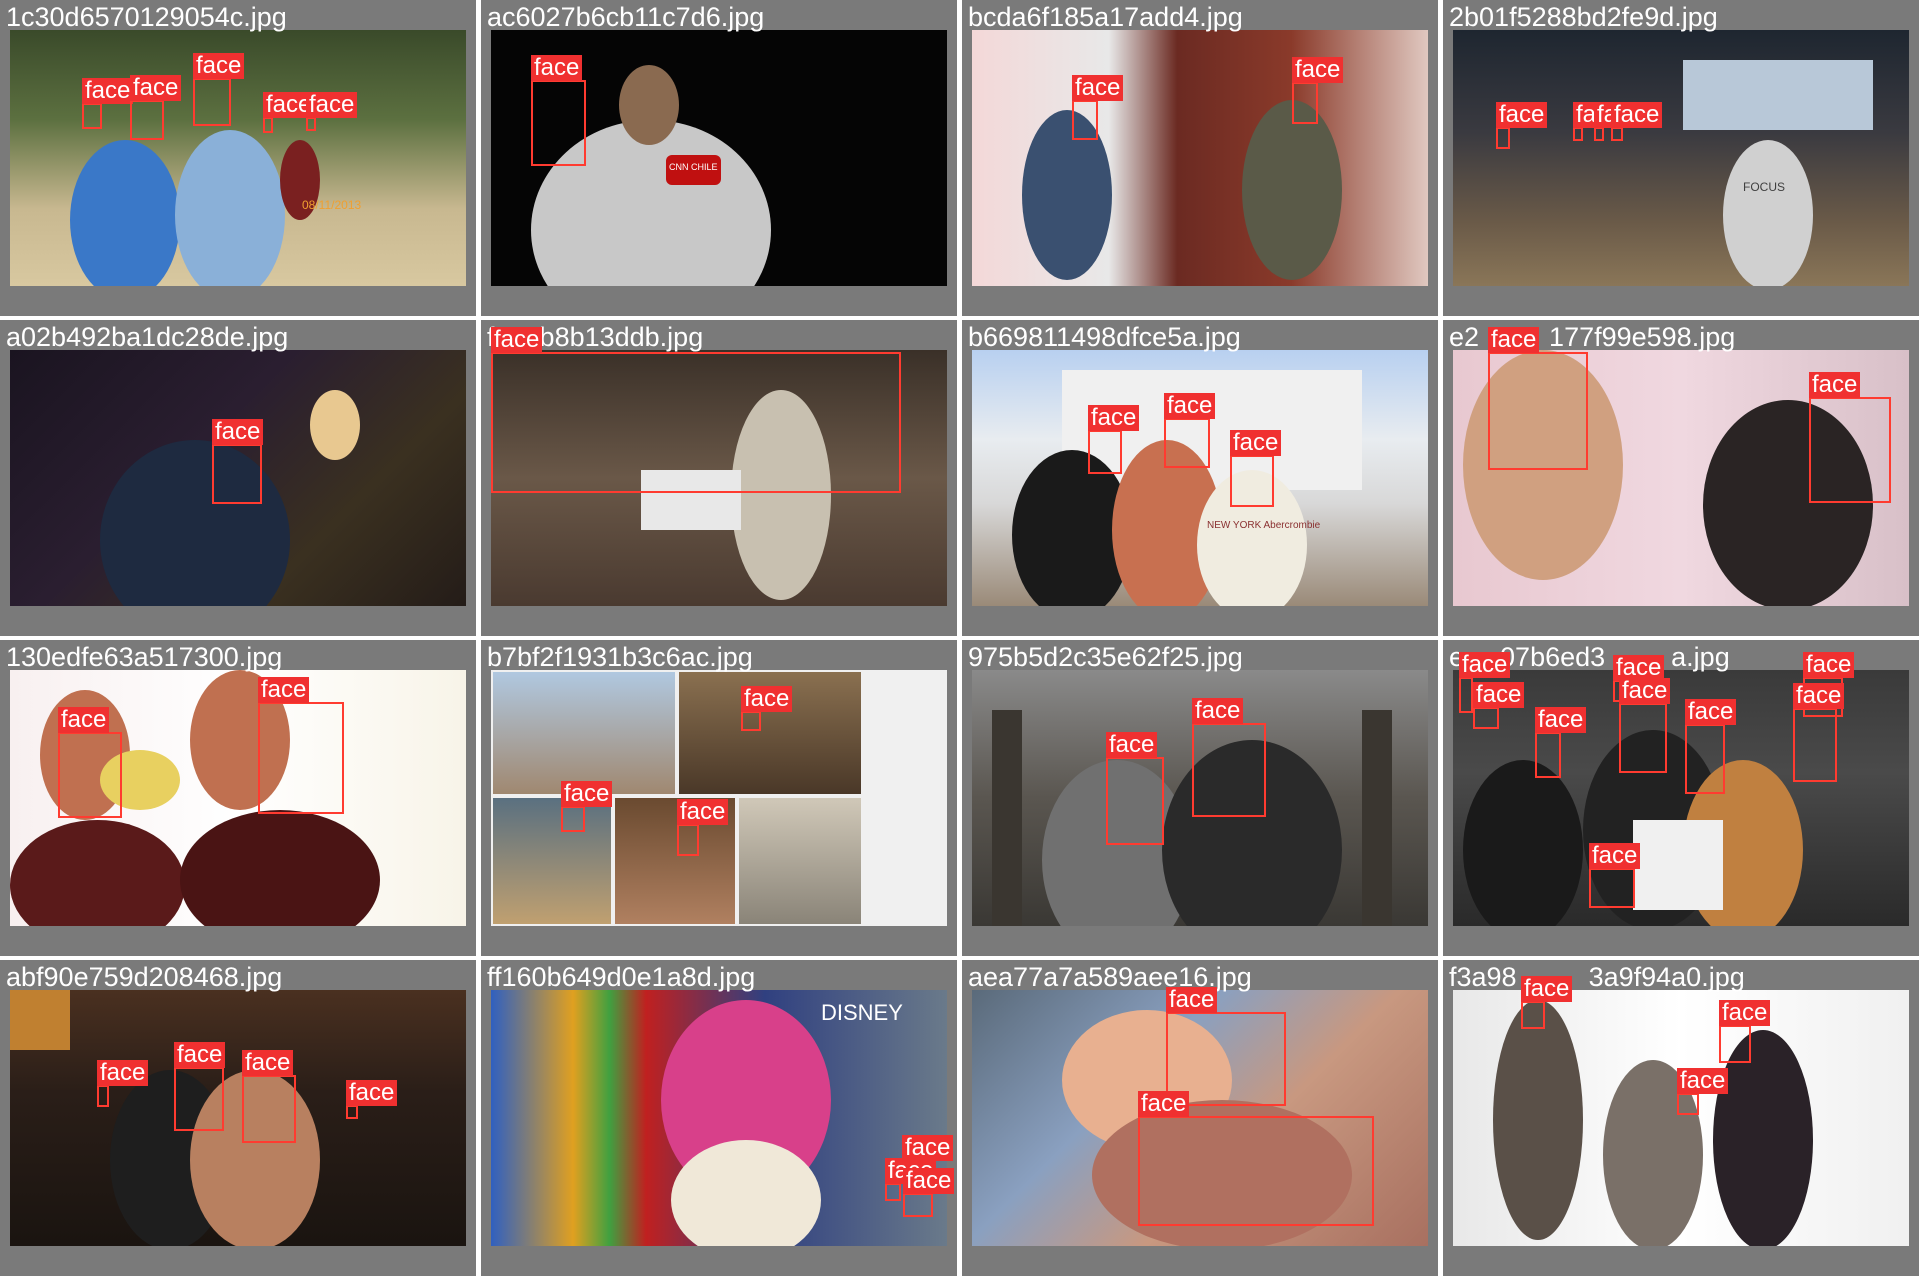 This screenshot has height=1280, width=1920. What do you see at coordinates (1583, 17) in the screenshot?
I see `tile-filename: 2b01f5288bd2fe9d.jpg` at bounding box center [1583, 17].